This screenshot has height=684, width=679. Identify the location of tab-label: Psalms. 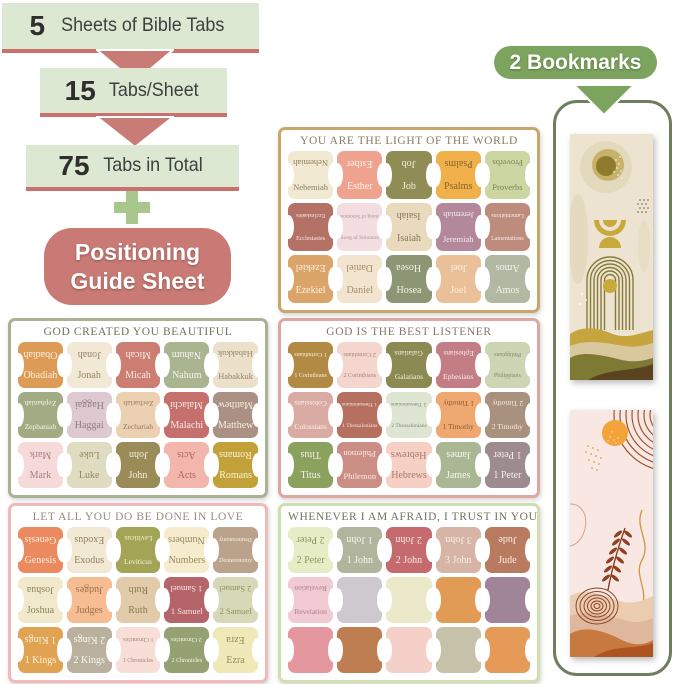
(458, 186).